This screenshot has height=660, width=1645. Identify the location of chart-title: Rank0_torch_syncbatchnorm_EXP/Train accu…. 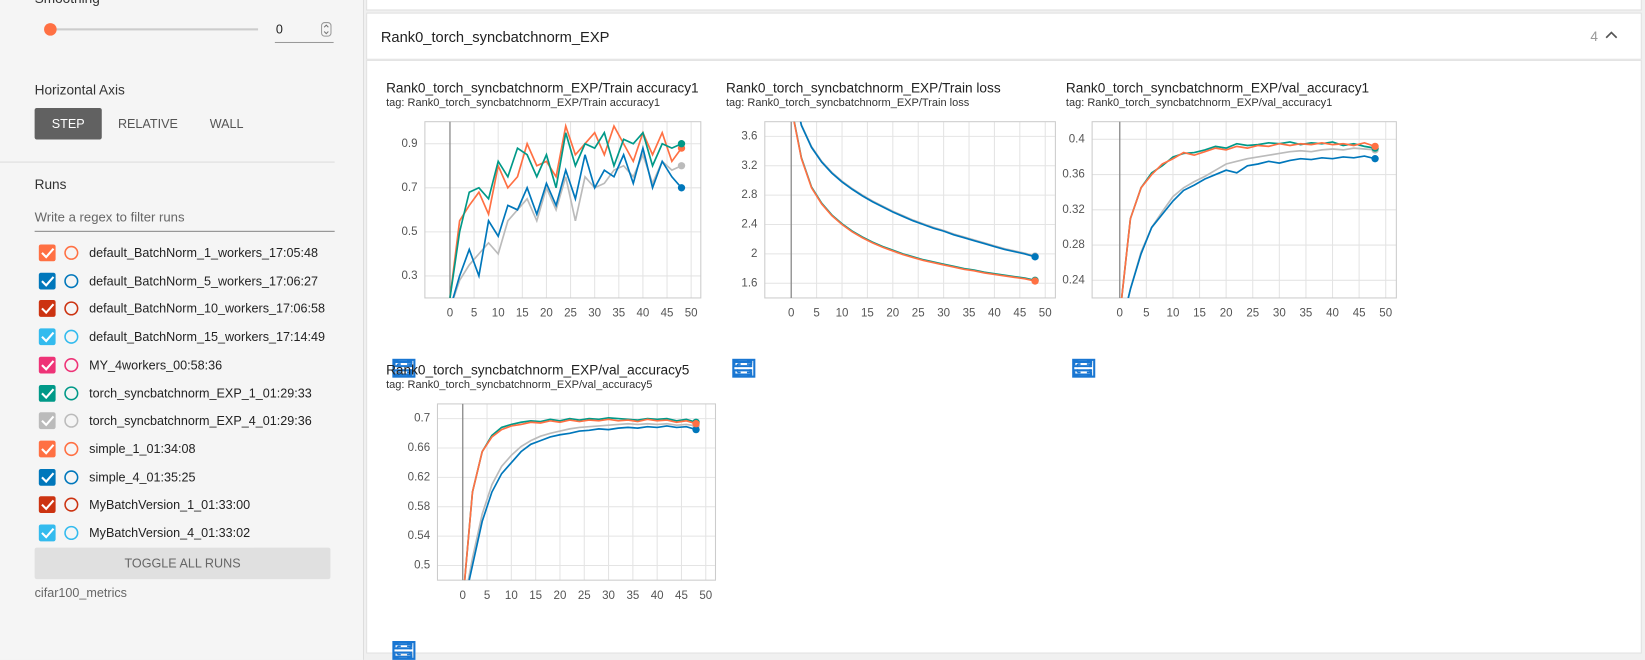
(542, 87).